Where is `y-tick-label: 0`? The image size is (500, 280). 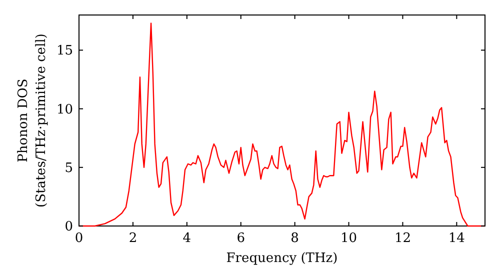
y-tick-label: 0 is located at coordinates (68, 227).